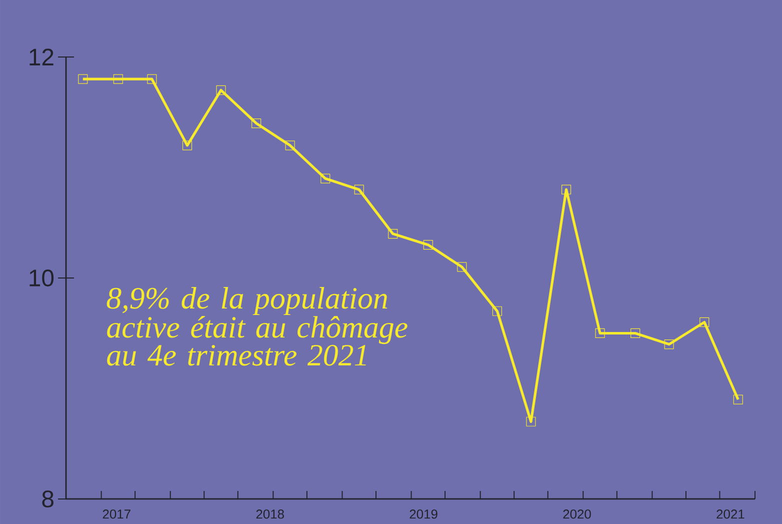  I want to click on y-tick-label: 8, so click(48, 499).